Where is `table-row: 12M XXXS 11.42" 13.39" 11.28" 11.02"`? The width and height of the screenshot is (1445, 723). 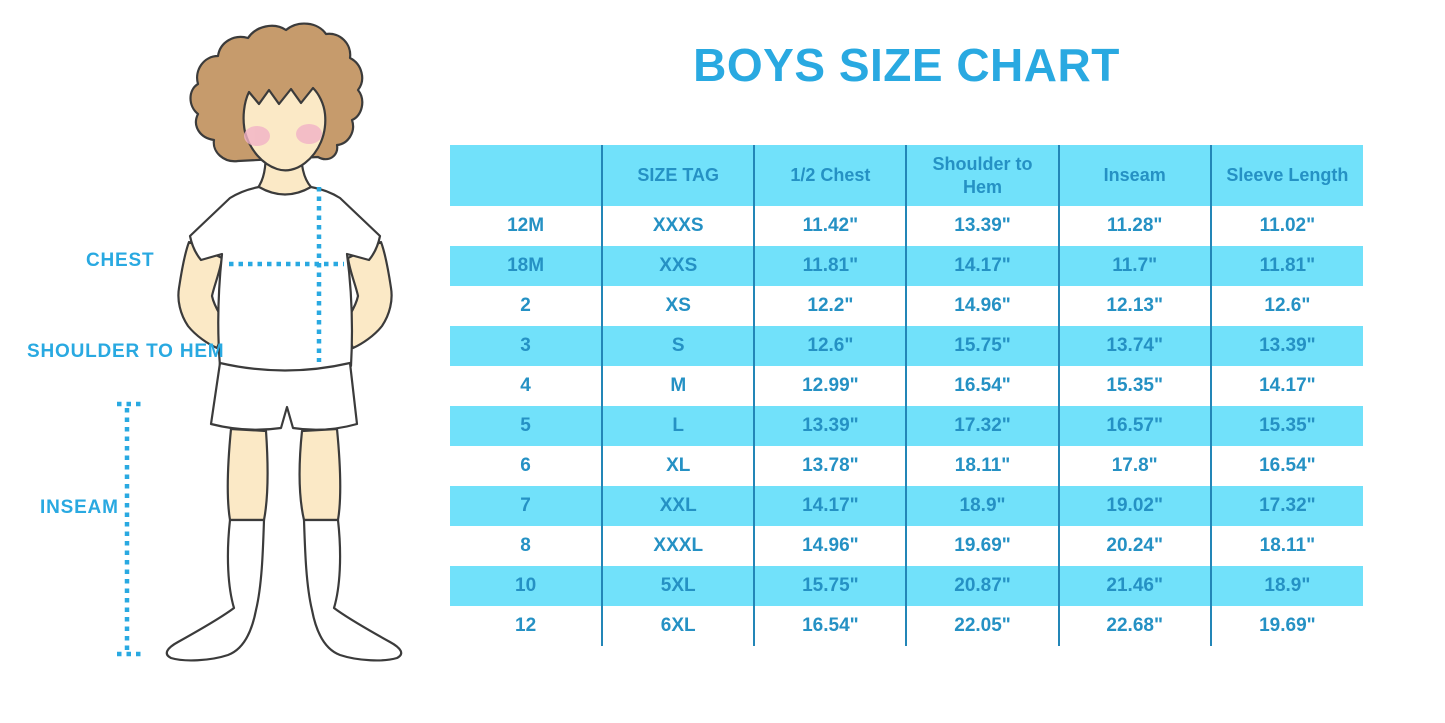 table-row: 12M XXXS 11.42" 13.39" 11.28" 11.02" is located at coordinates (906, 226).